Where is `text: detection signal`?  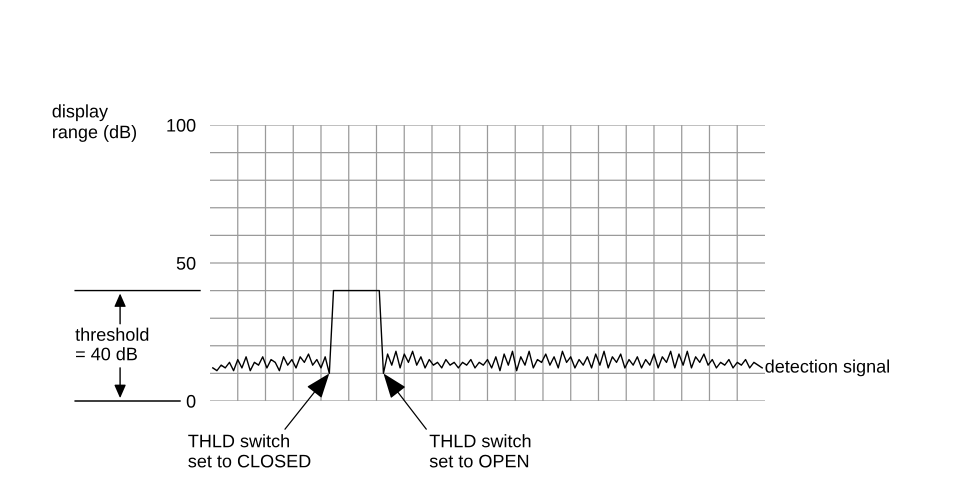
text: detection signal is located at coordinates (827, 367).